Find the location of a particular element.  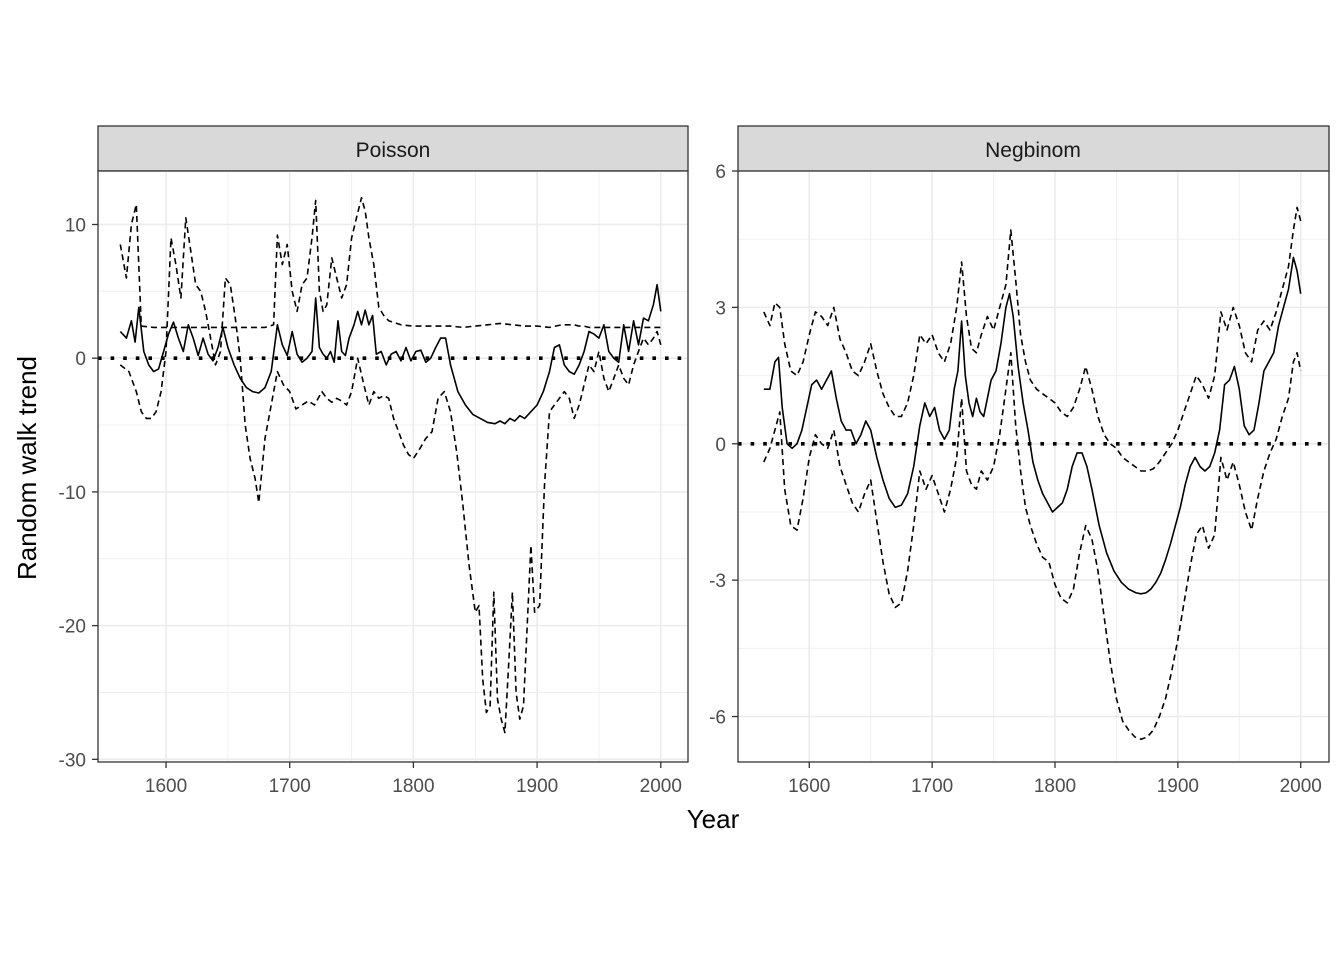

x-axis-poisson: 1600 1700 1800 1900 2000 is located at coordinates (413, 779).